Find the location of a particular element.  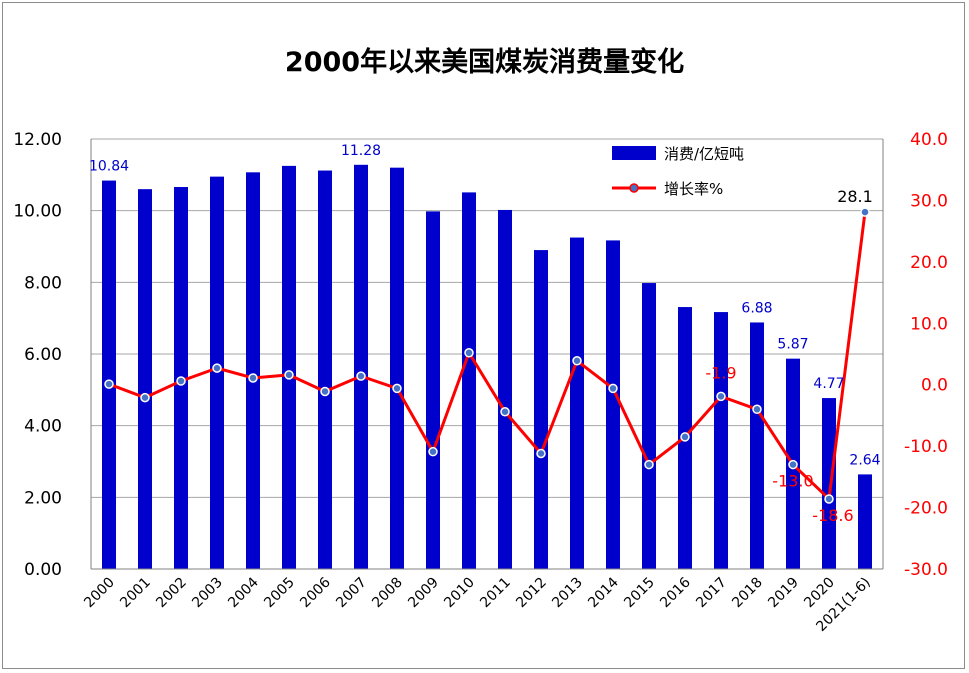

bar-data-label: 6.88 is located at coordinates (756, 308).